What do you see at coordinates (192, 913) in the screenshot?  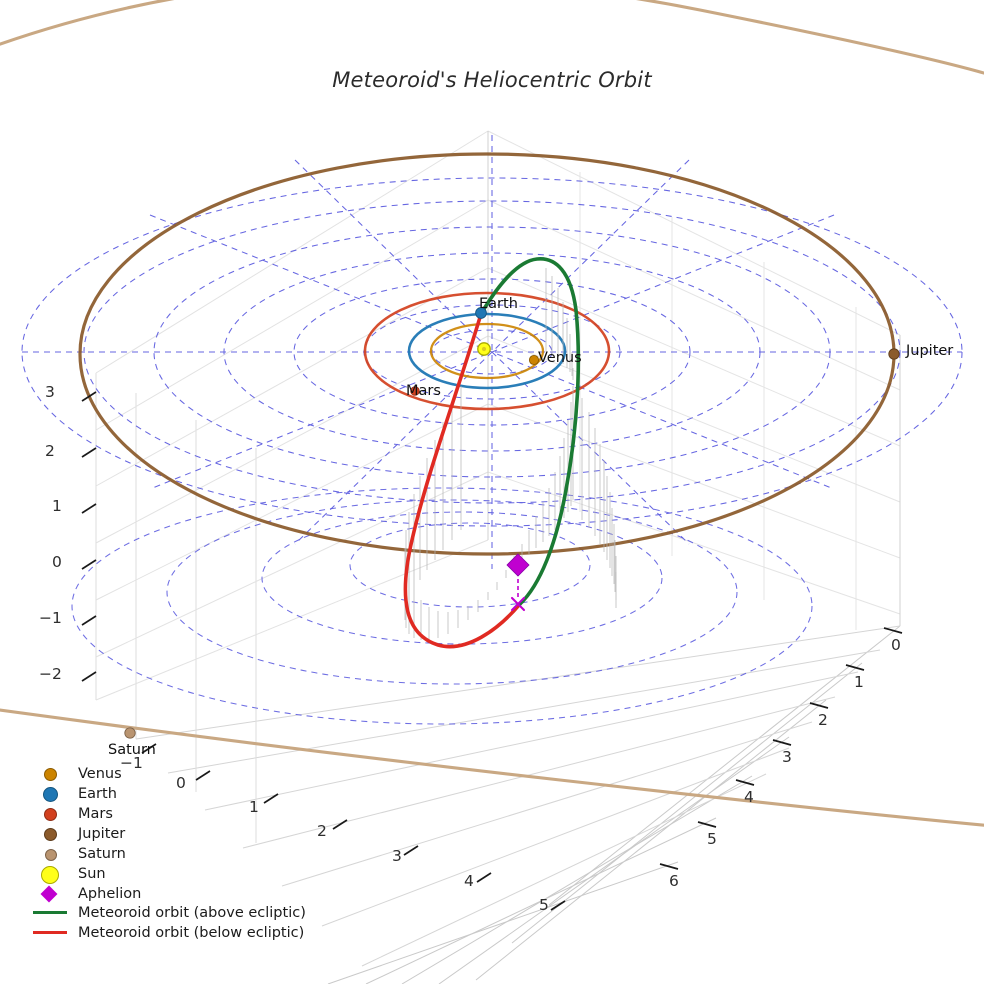 I see `legend-label-above-ecliptic: Meteoroid orbit (above ecliptic)` at bounding box center [192, 913].